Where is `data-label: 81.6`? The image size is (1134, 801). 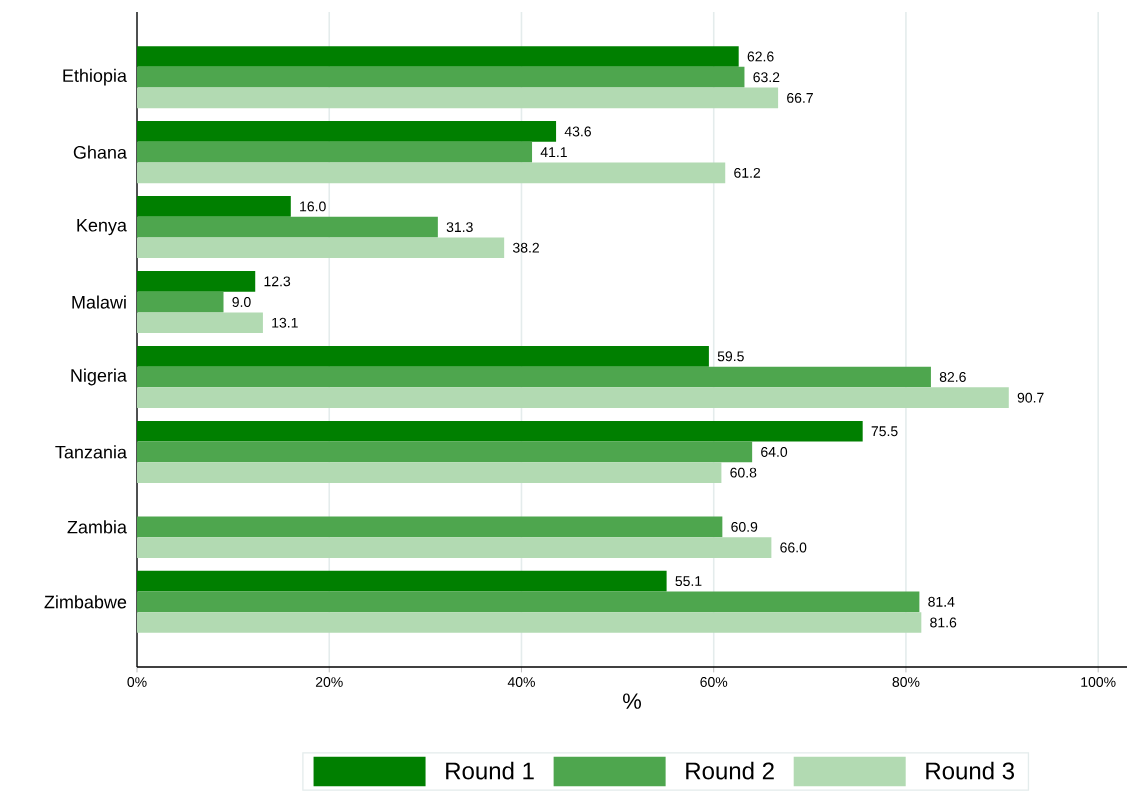
data-label: 81.6 is located at coordinates (943, 622).